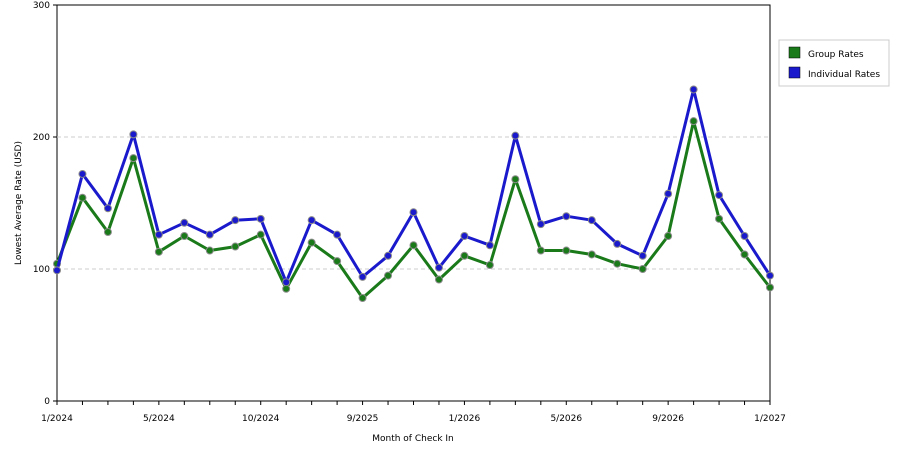 Image resolution: width=900 pixels, height=450 pixels. What do you see at coordinates (834, 63) in the screenshot?
I see `legend: Group Rates Individual Rates` at bounding box center [834, 63].